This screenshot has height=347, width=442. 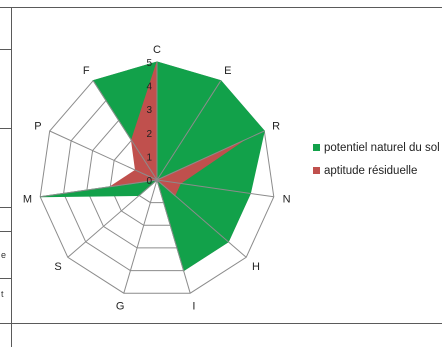 What do you see at coordinates (287, 200) in the screenshot?
I see `category-label: N` at bounding box center [287, 200].